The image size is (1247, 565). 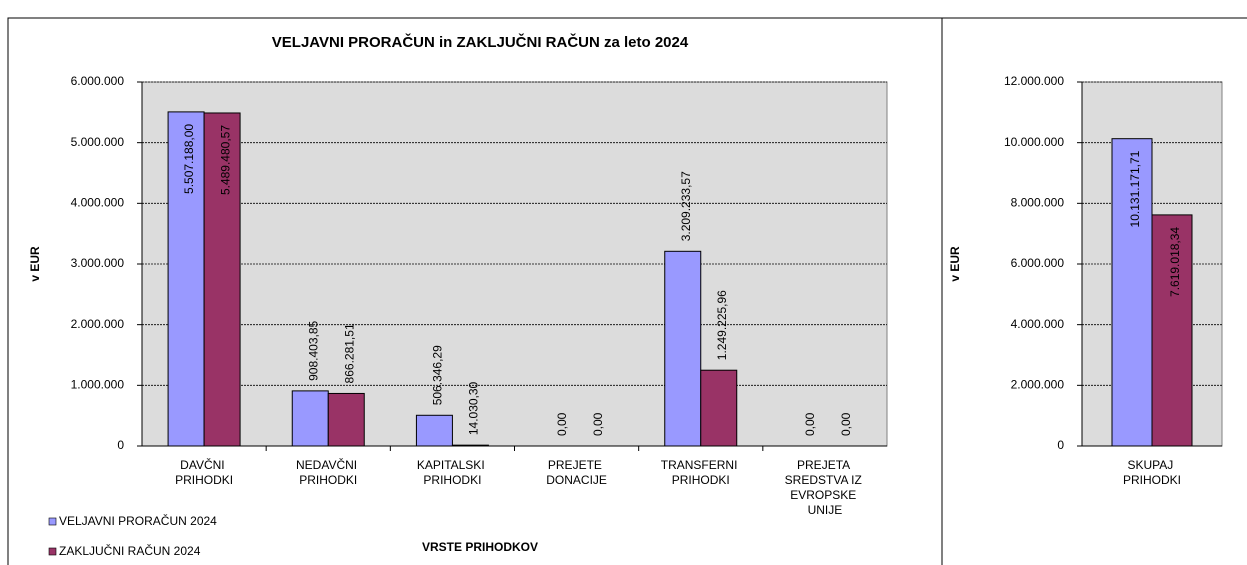 What do you see at coordinates (825, 487) in the screenshot?
I see `x-tick-label: PREJETA SREDSTVA IZ EVROPSKE UNIJE` at bounding box center [825, 487].